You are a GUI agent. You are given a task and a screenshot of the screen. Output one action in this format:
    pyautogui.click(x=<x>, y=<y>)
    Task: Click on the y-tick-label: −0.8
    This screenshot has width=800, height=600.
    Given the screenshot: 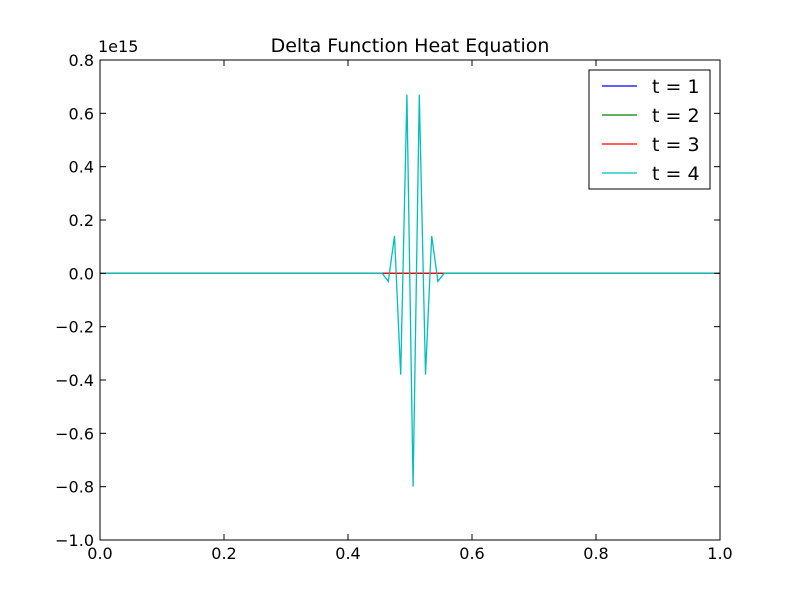 What is the action you would take?
    pyautogui.click(x=74, y=487)
    